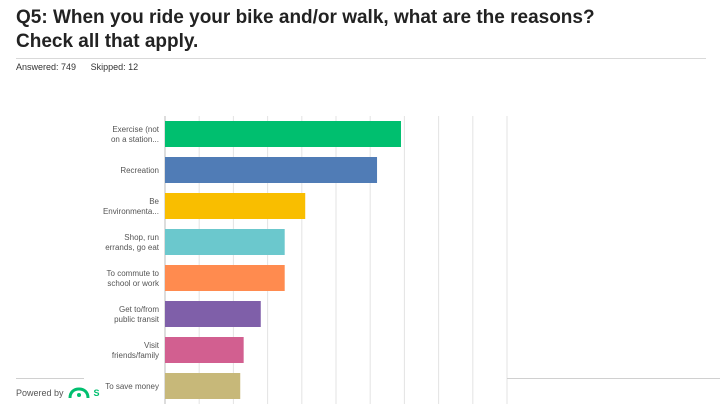 This screenshot has width=720, height=410. What do you see at coordinates (136, 350) in the screenshot?
I see `category-label: Visit friends/family` at bounding box center [136, 350].